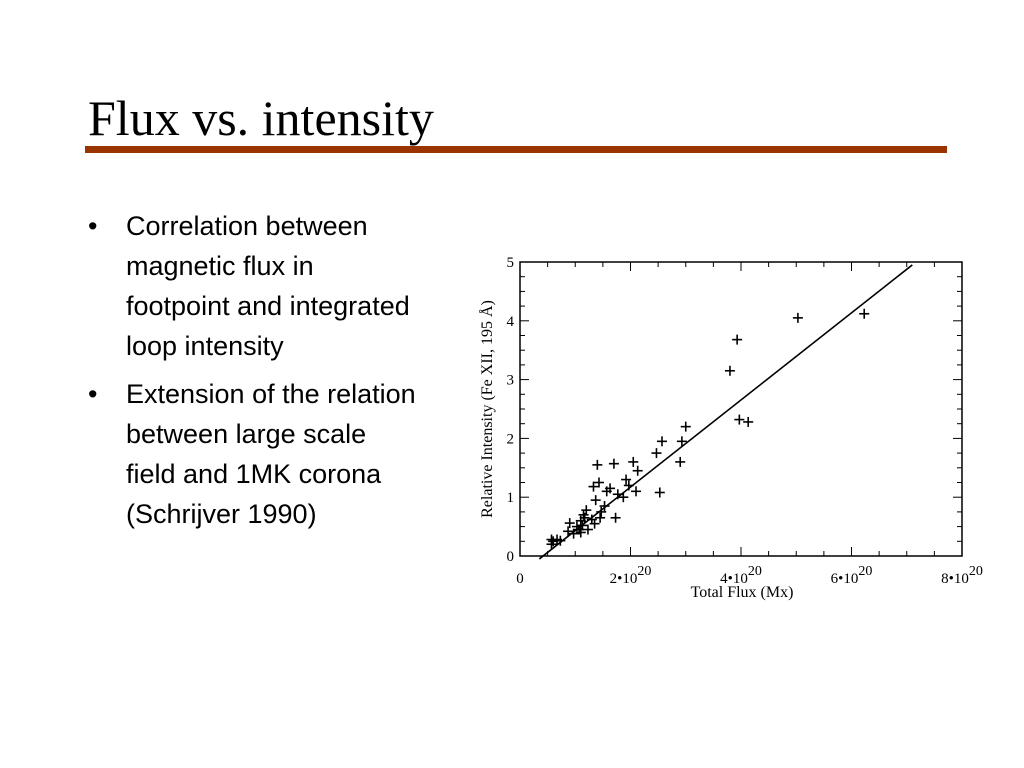 Image resolution: width=1024 pixels, height=768 pixels. I want to click on x-axis-label: Total Flux (Mx), so click(742, 592).